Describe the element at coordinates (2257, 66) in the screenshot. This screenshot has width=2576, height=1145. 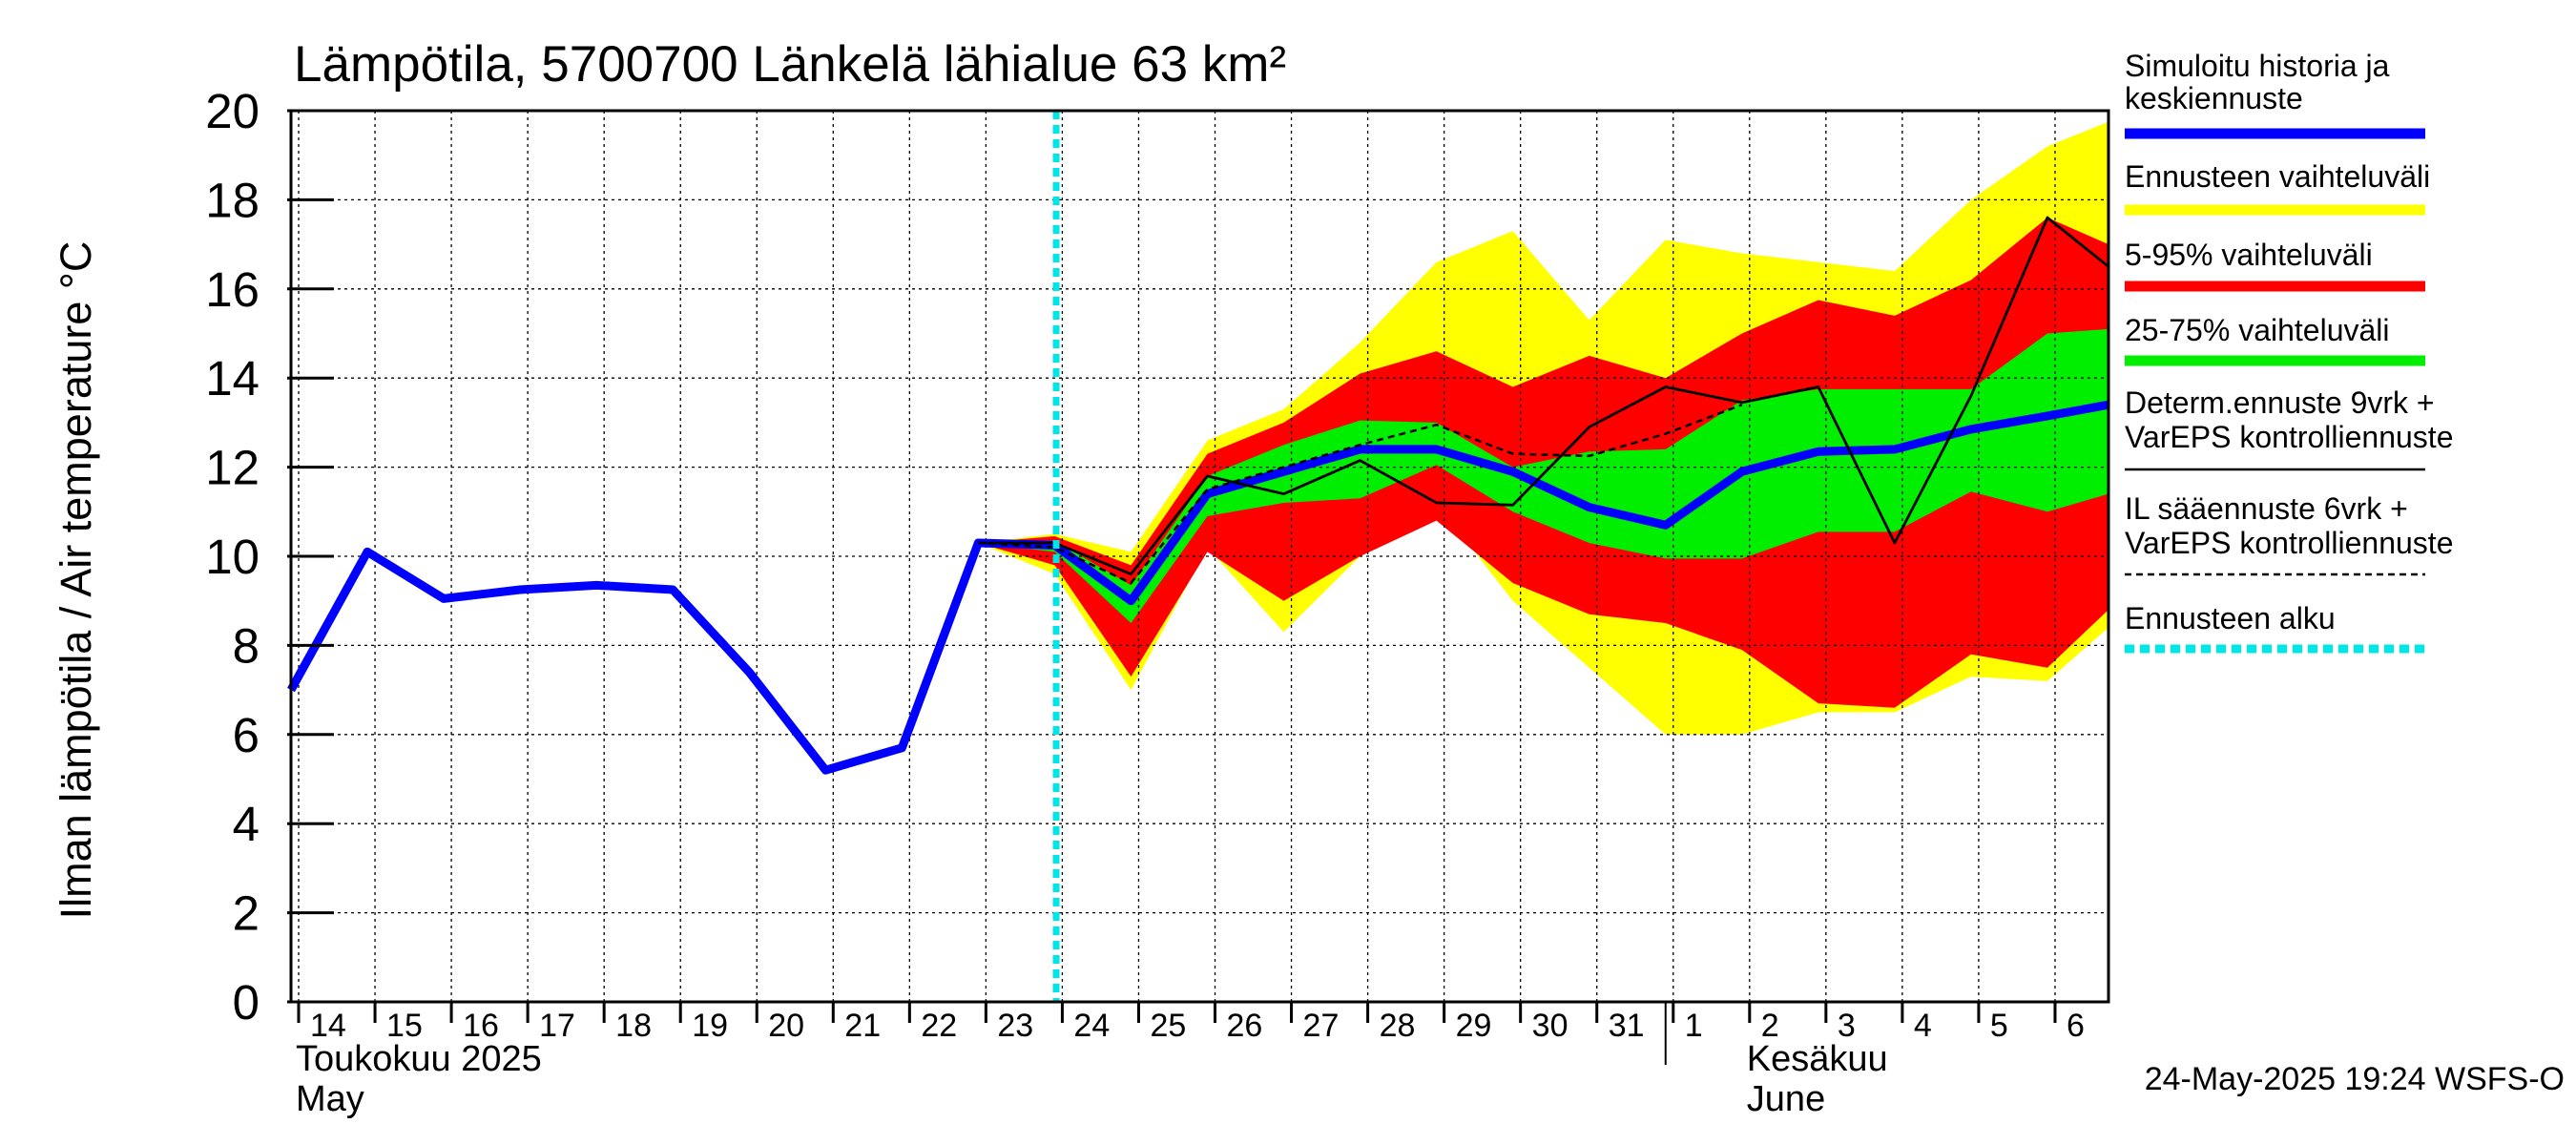
I see `legend-label-0: Simuloitu historia ja` at that location.